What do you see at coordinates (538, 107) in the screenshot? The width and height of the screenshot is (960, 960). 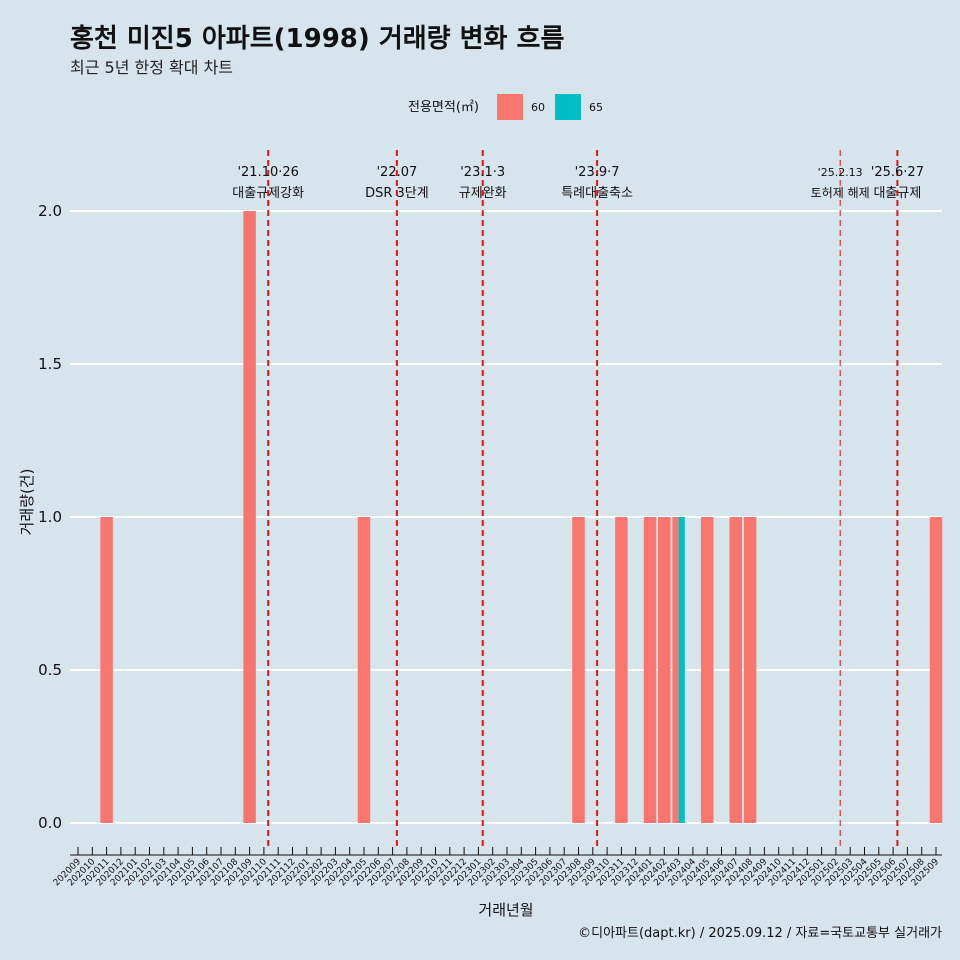 I see `legend-label-60: 60` at bounding box center [538, 107].